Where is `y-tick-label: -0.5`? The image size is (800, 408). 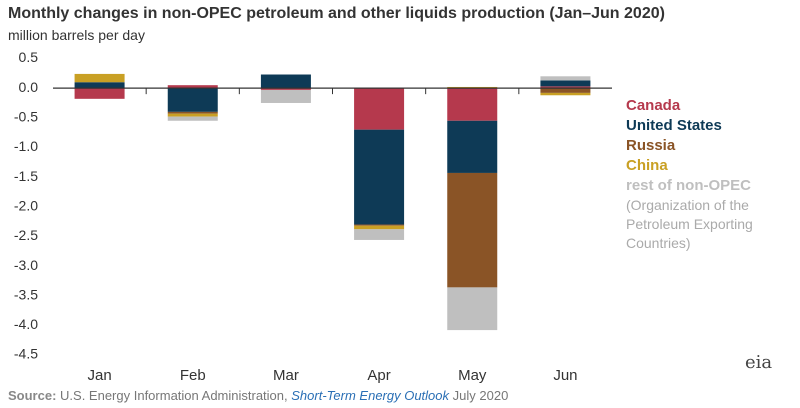 y-tick-label: -0.5 is located at coordinates (26, 117).